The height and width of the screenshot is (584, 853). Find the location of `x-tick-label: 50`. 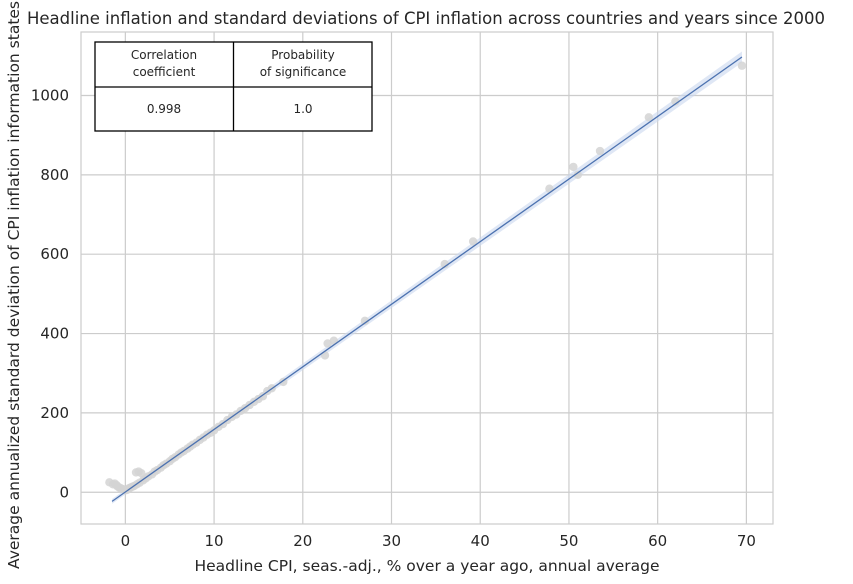

x-tick-label: 50 is located at coordinates (568, 541).